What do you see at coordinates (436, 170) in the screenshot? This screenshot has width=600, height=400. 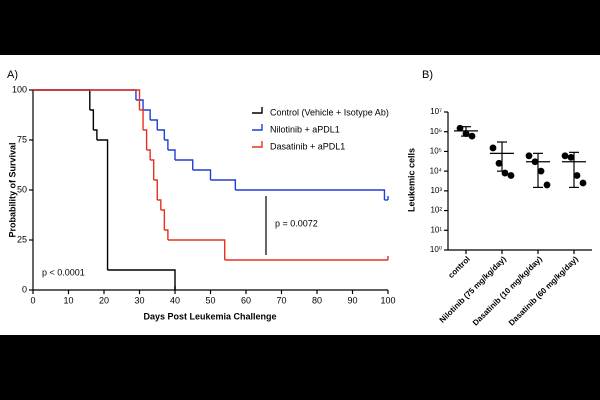 I see `y-tick-label: 10⁴` at bounding box center [436, 170].